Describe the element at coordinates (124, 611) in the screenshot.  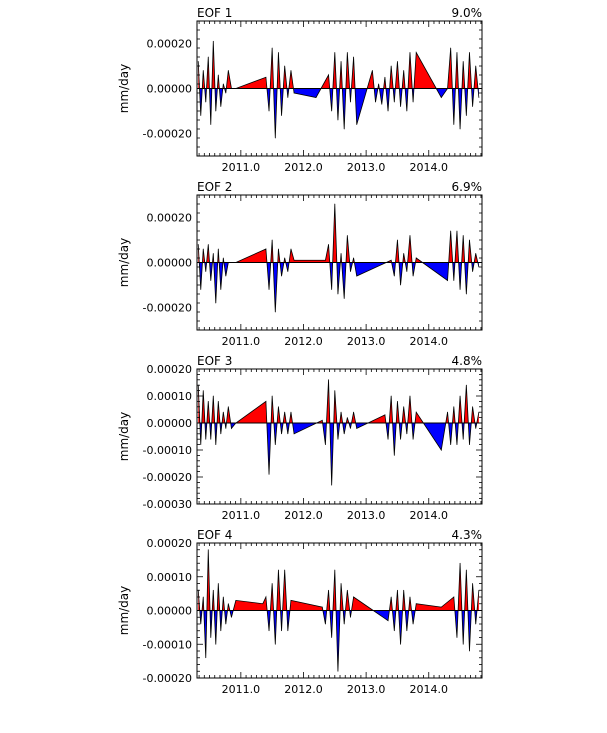
I see `y-axis-label: mm/day` at that location.